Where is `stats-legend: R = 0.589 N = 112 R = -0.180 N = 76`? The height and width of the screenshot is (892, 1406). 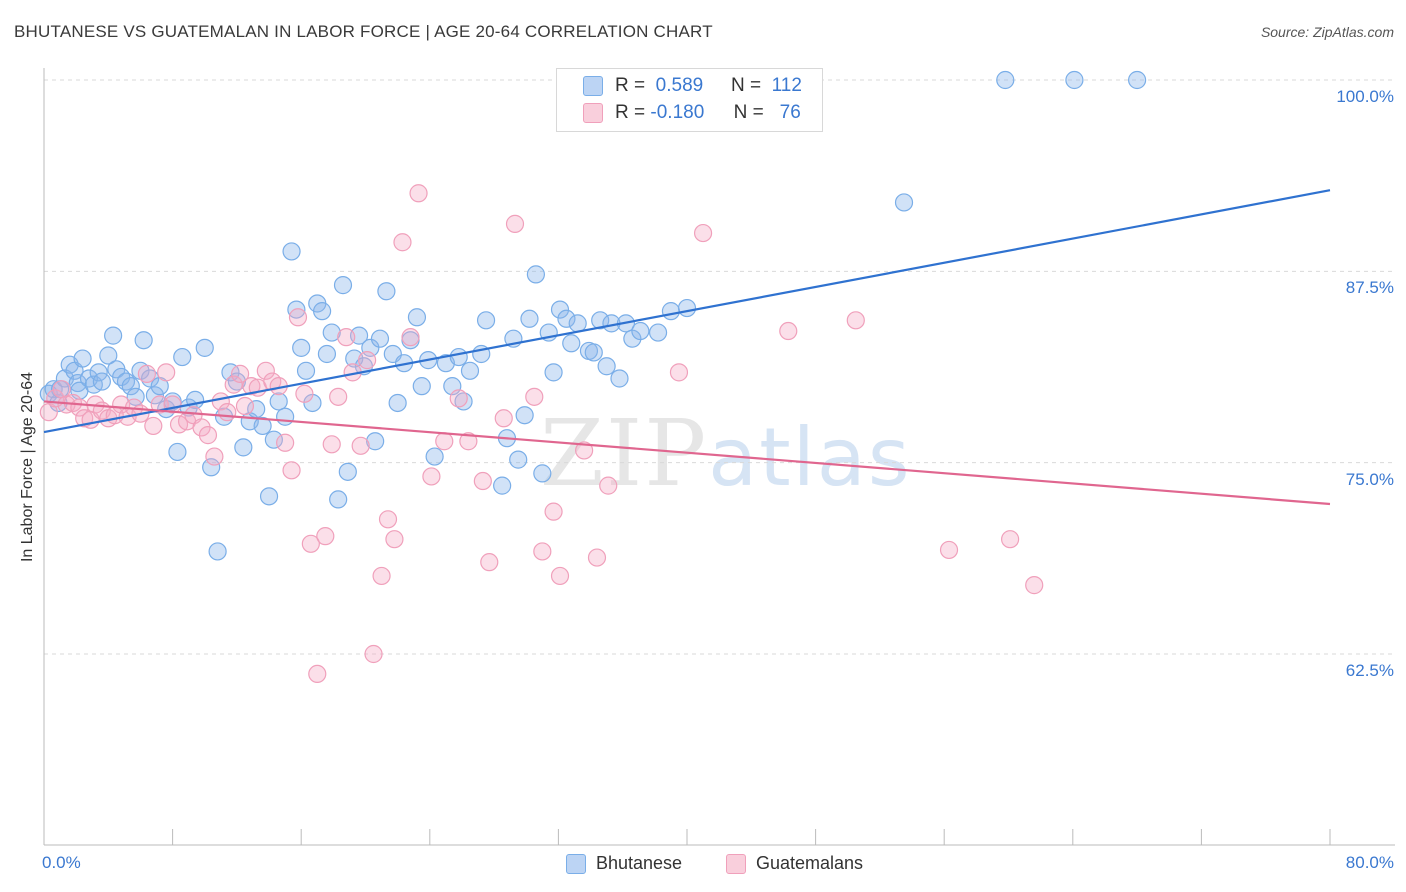 stats-legend: R = 0.589 N = 112 R = -0.180 N = 76 is located at coordinates (689, 100).